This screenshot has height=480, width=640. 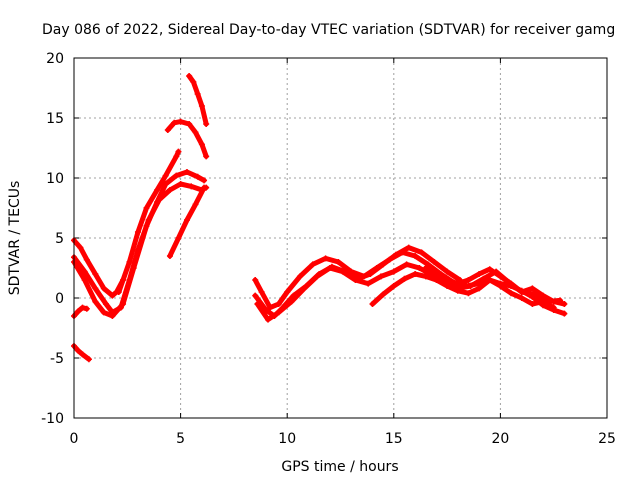 I want to click on x-axis-label: GPS time / hours, so click(x=339, y=467).